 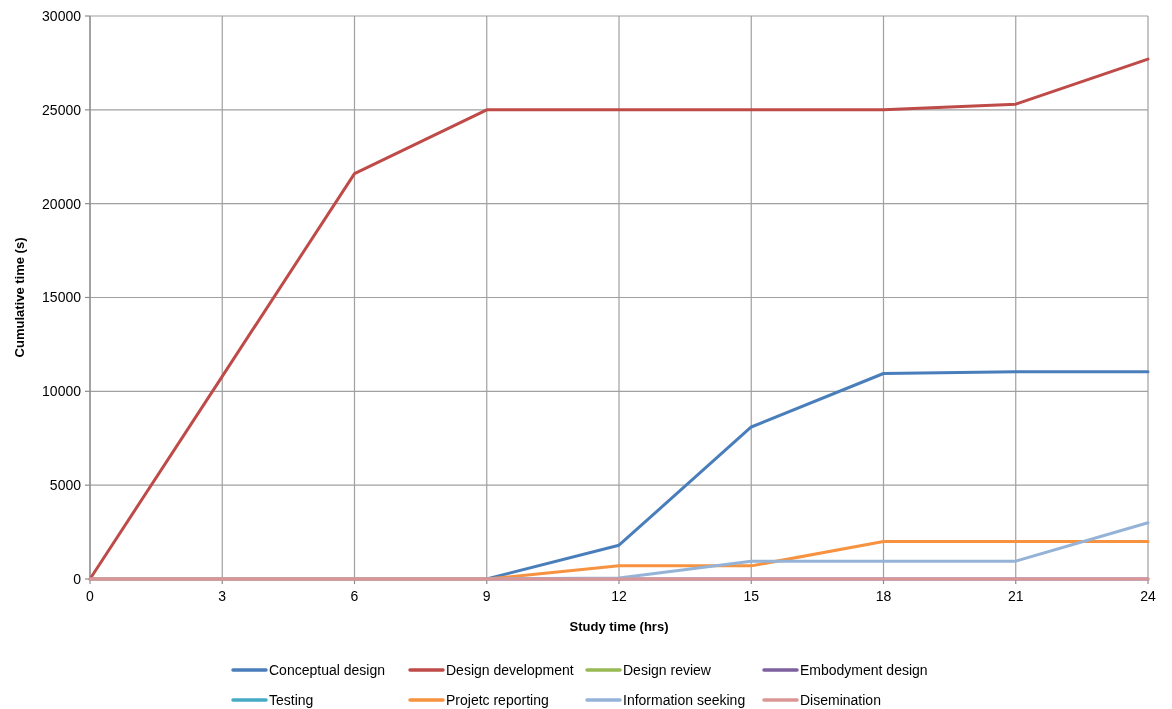 I want to click on y-tick-label: 5000, so click(x=65, y=485).